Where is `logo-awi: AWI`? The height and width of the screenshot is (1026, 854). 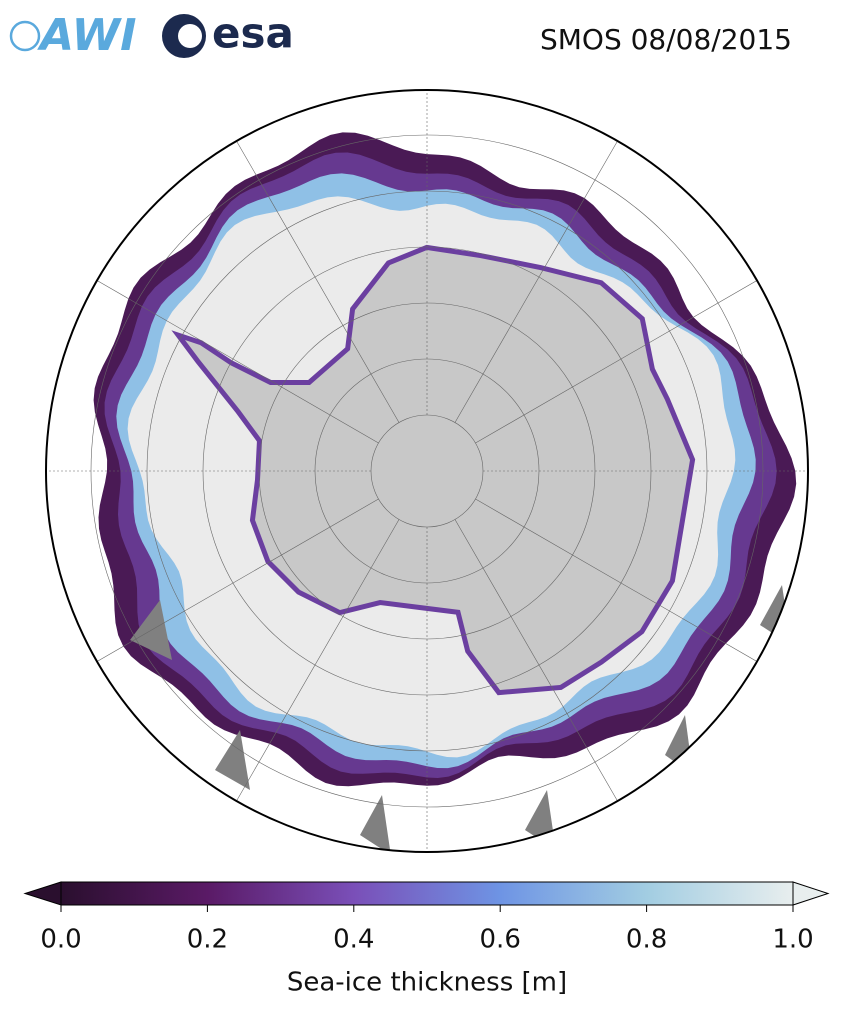
logo-awi: AWI is located at coordinates (73, 35).